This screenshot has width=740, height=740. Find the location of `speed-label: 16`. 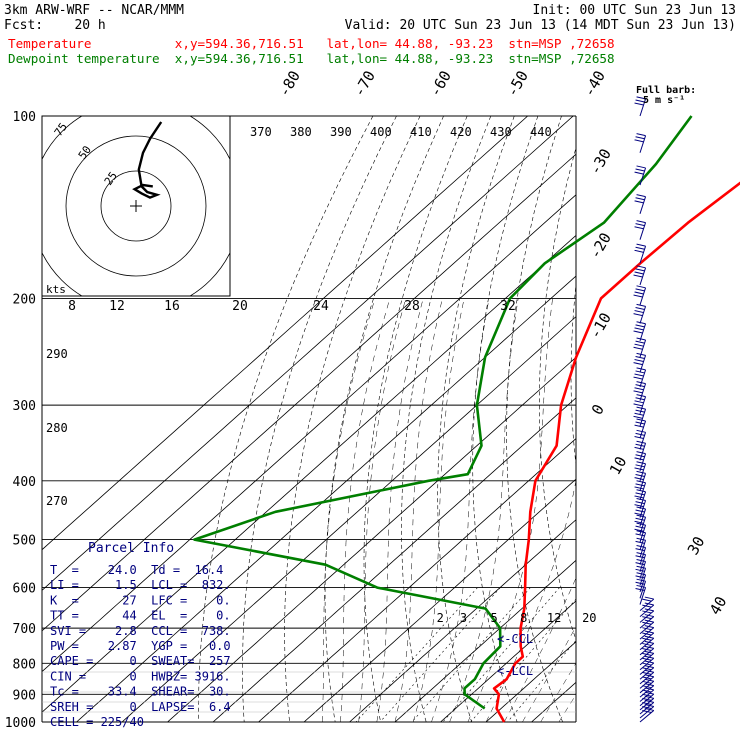

speed-label: 16 is located at coordinates (172, 306).